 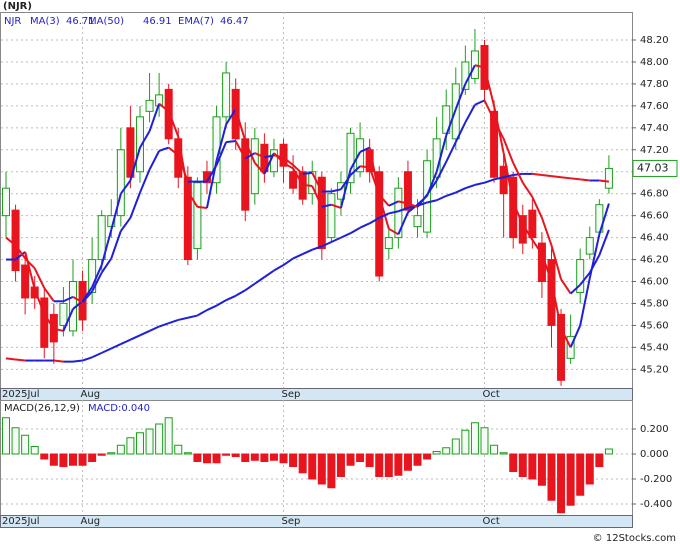 I want to click on legend-label: MA(50), so click(x=106, y=21).